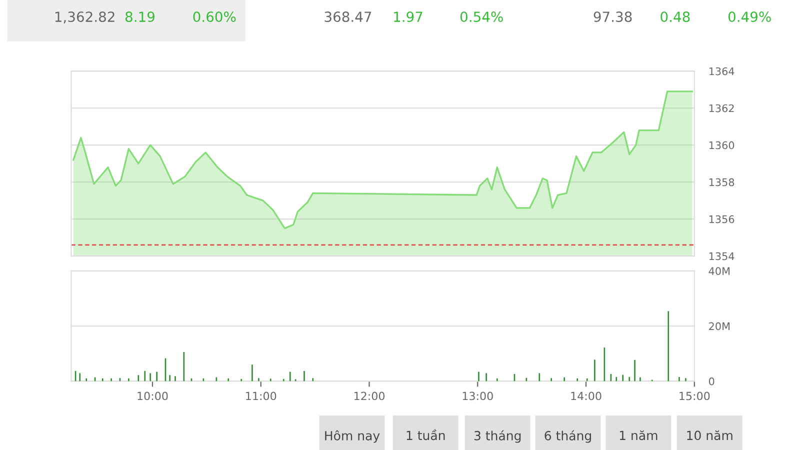  I want to click on y-tick-label: 1364, so click(721, 71).